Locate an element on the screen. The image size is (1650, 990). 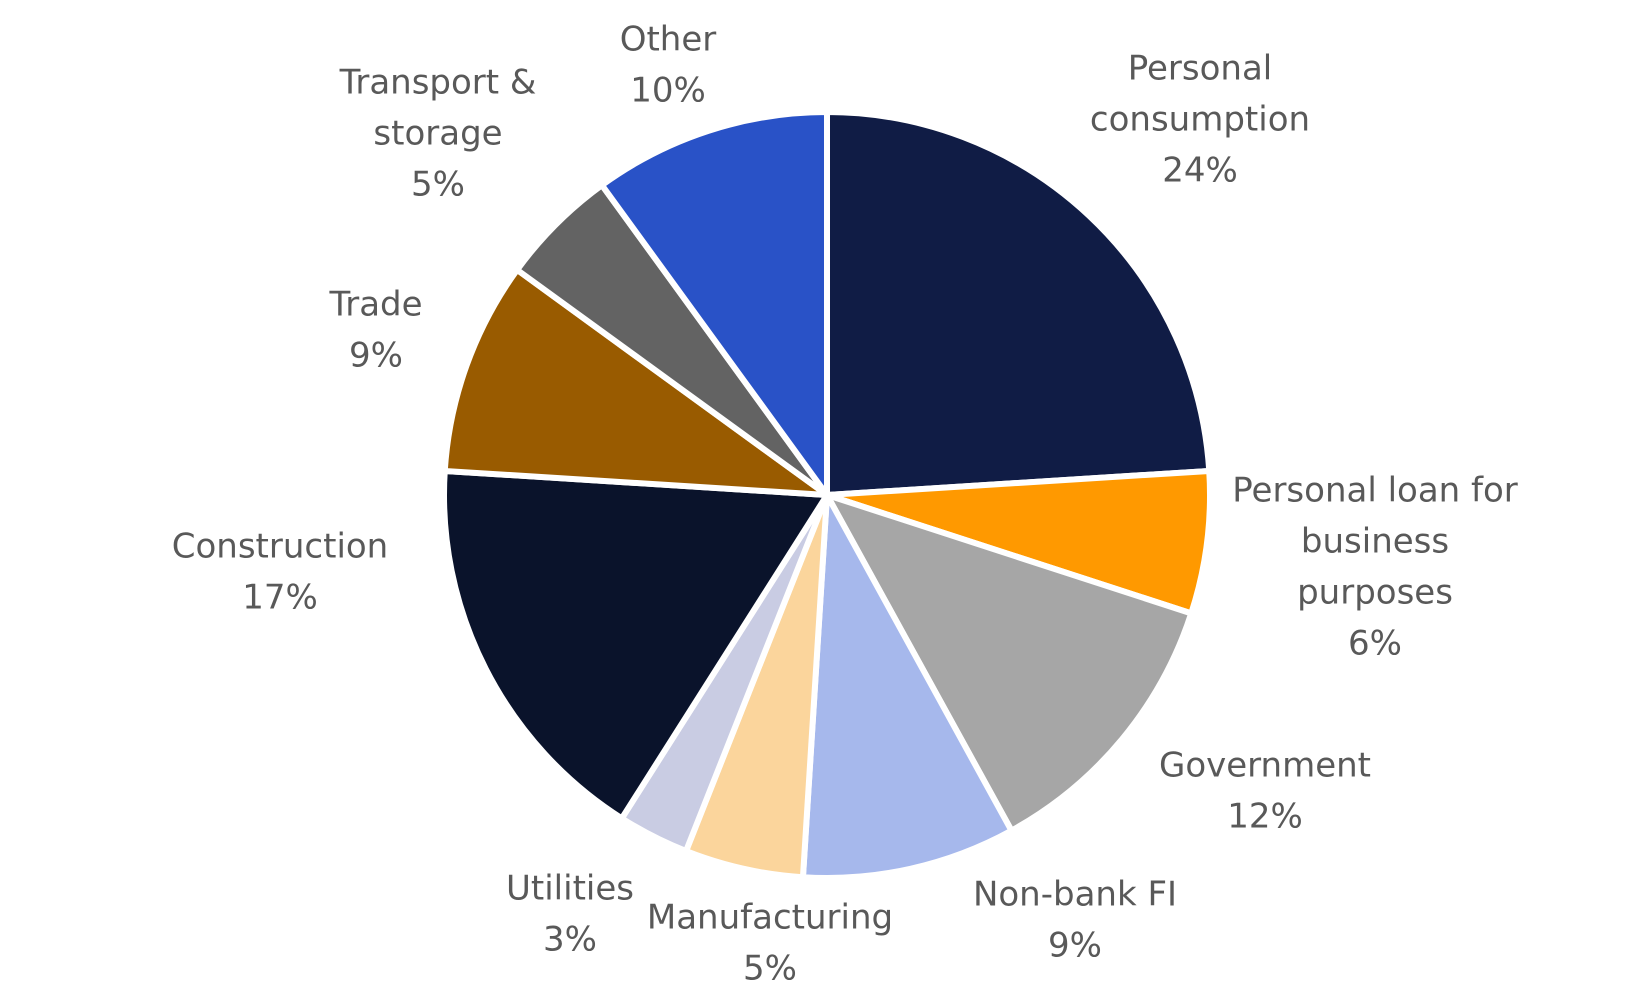
slice-label: Transport & storage 5% is located at coordinates (438, 134).